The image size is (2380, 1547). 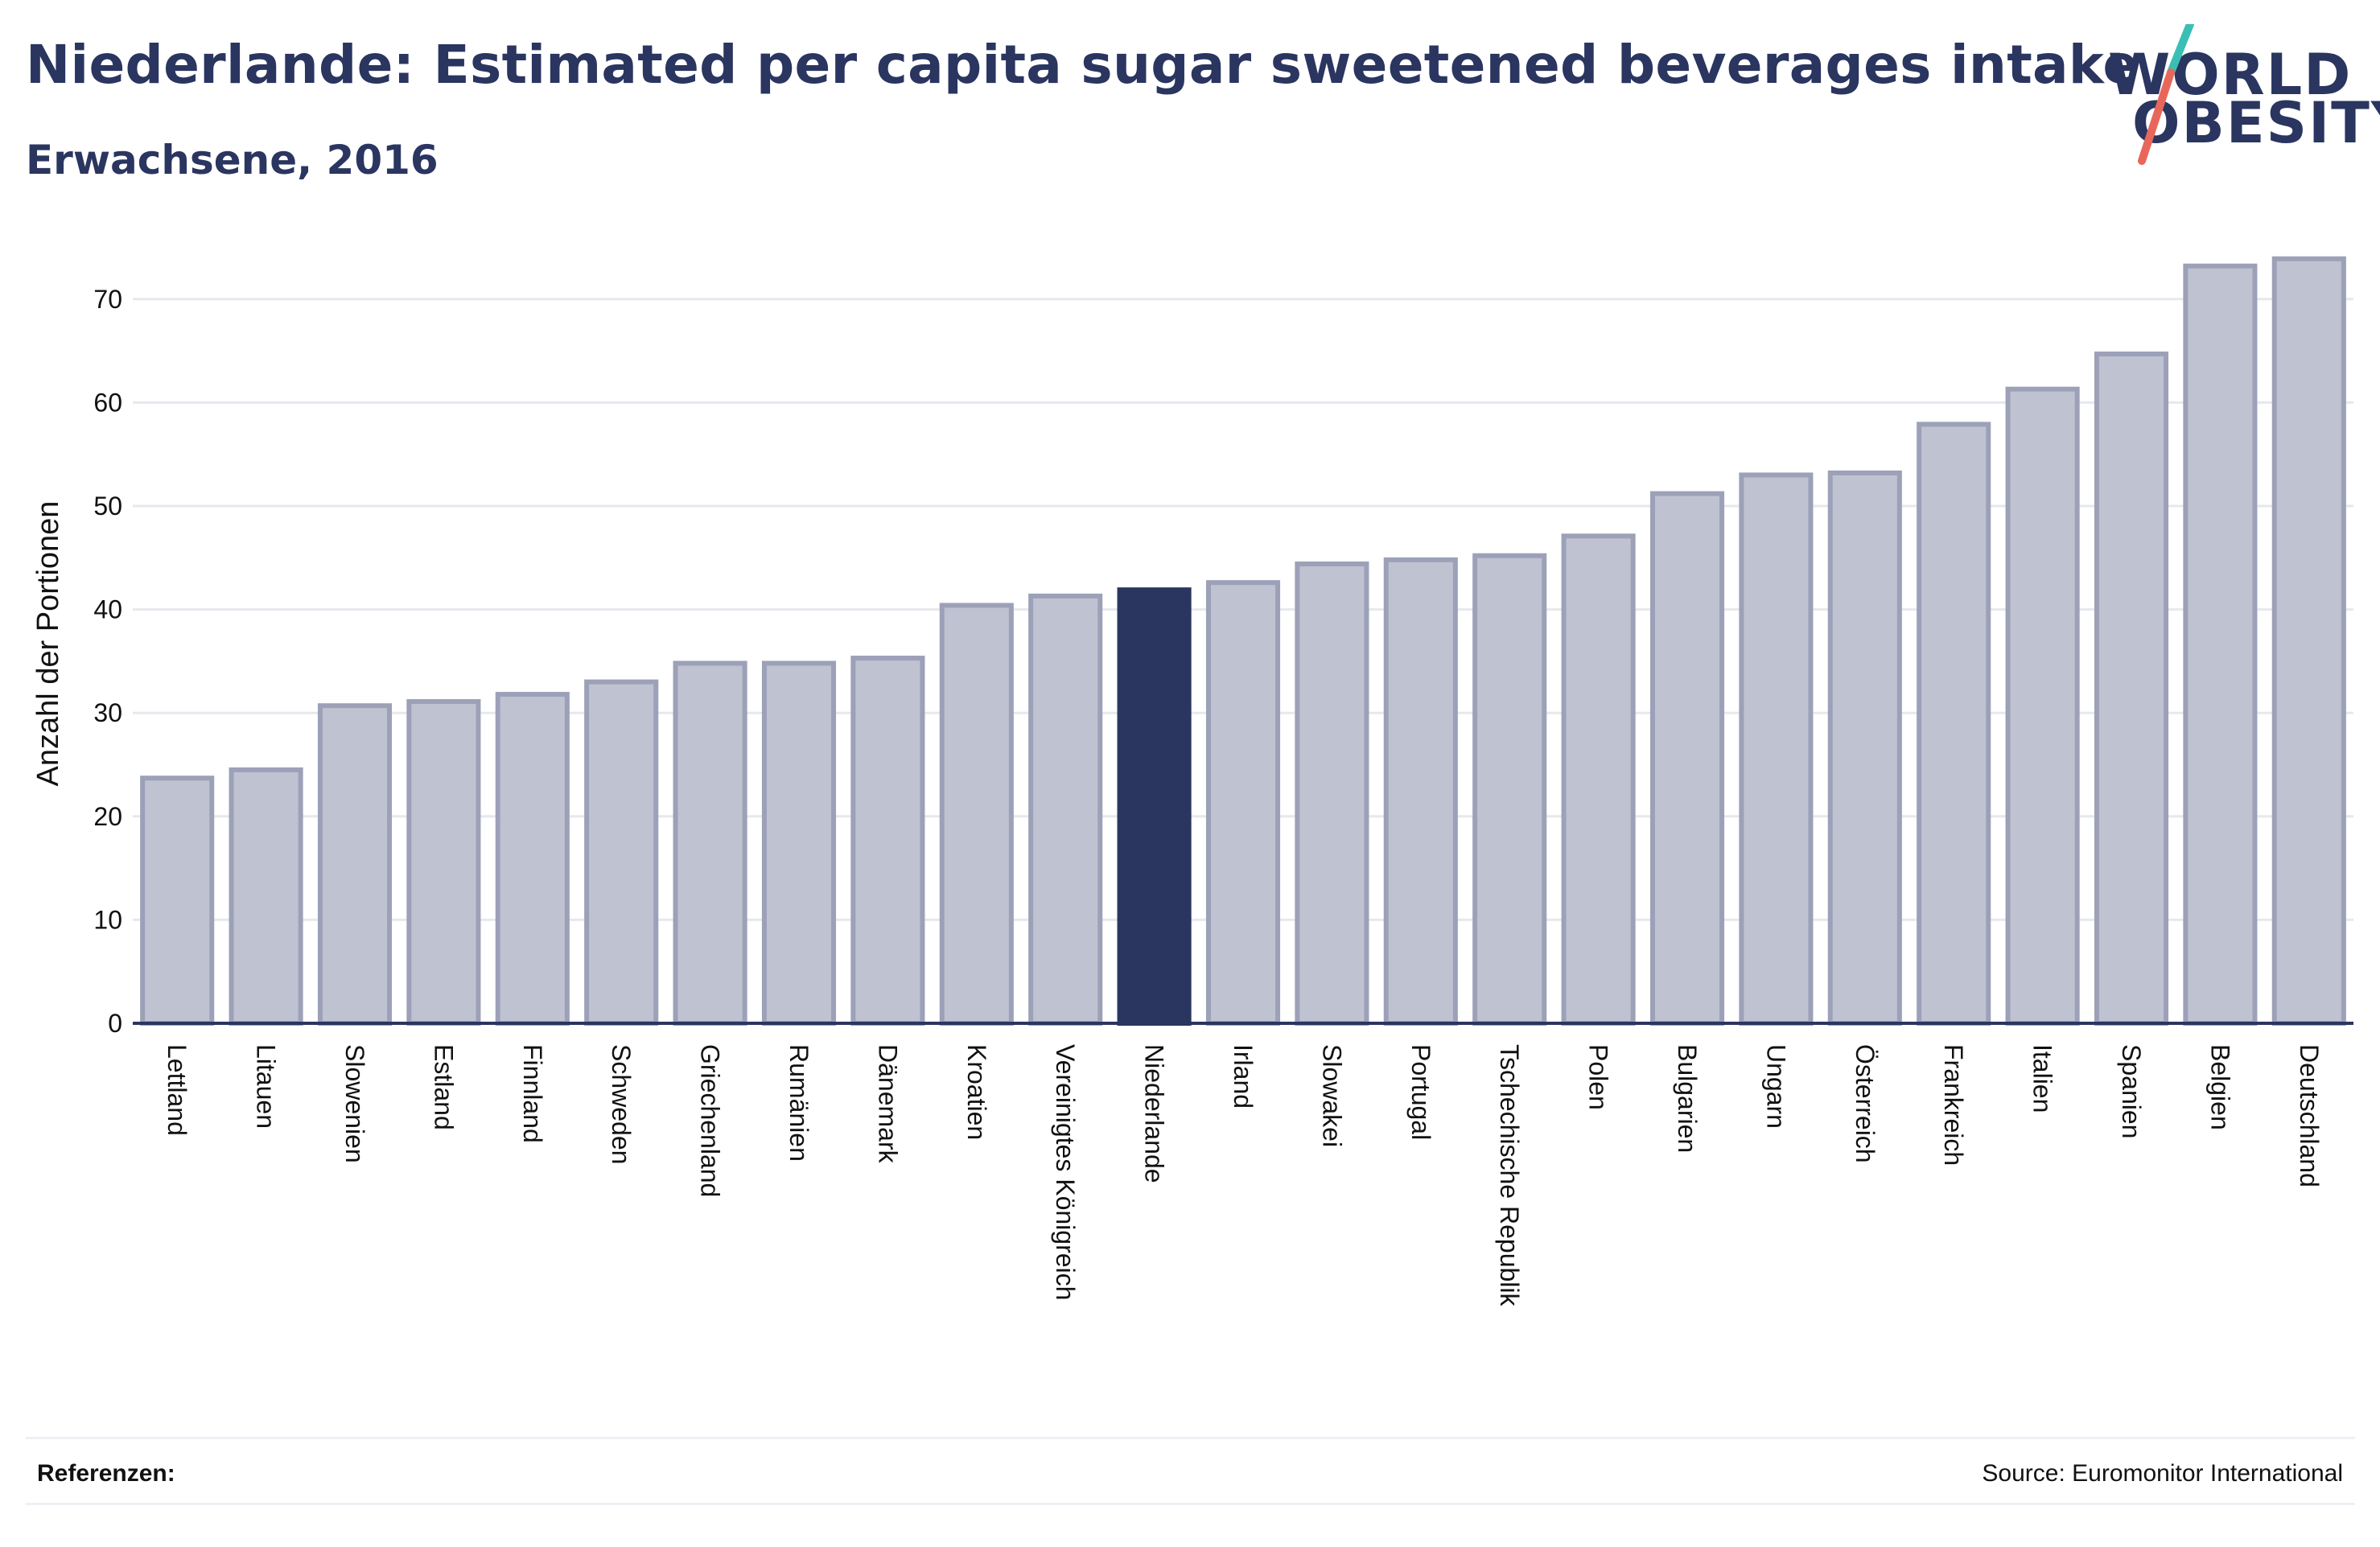 I want to click on y-tick-label: 10, so click(x=107, y=919).